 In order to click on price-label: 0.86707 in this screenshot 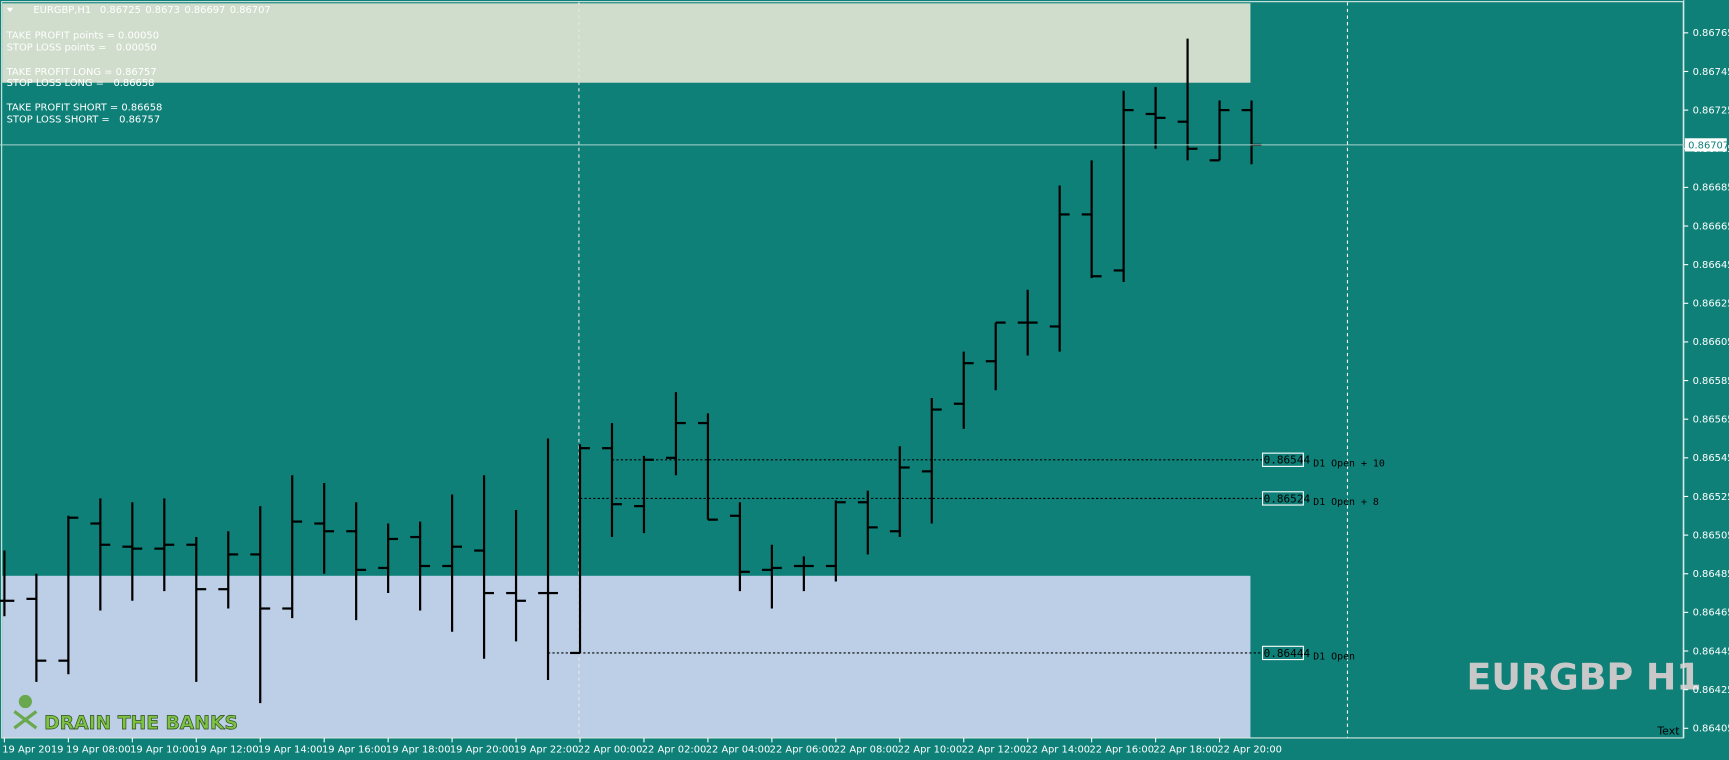, I will do `click(1708, 146)`.